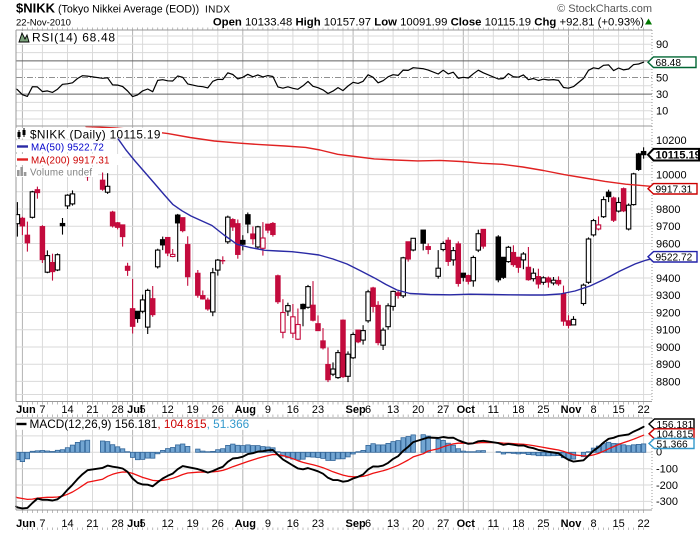 The height and width of the screenshot is (535, 700). What do you see at coordinates (669, 63) in the screenshot?
I see `svg-text: 68.48` at bounding box center [669, 63].